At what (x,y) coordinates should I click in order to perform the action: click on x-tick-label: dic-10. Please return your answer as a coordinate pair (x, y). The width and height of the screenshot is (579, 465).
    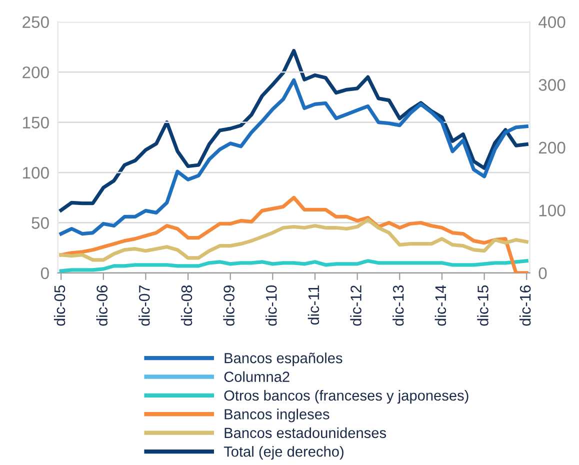
    Looking at the image, I should click on (271, 305).